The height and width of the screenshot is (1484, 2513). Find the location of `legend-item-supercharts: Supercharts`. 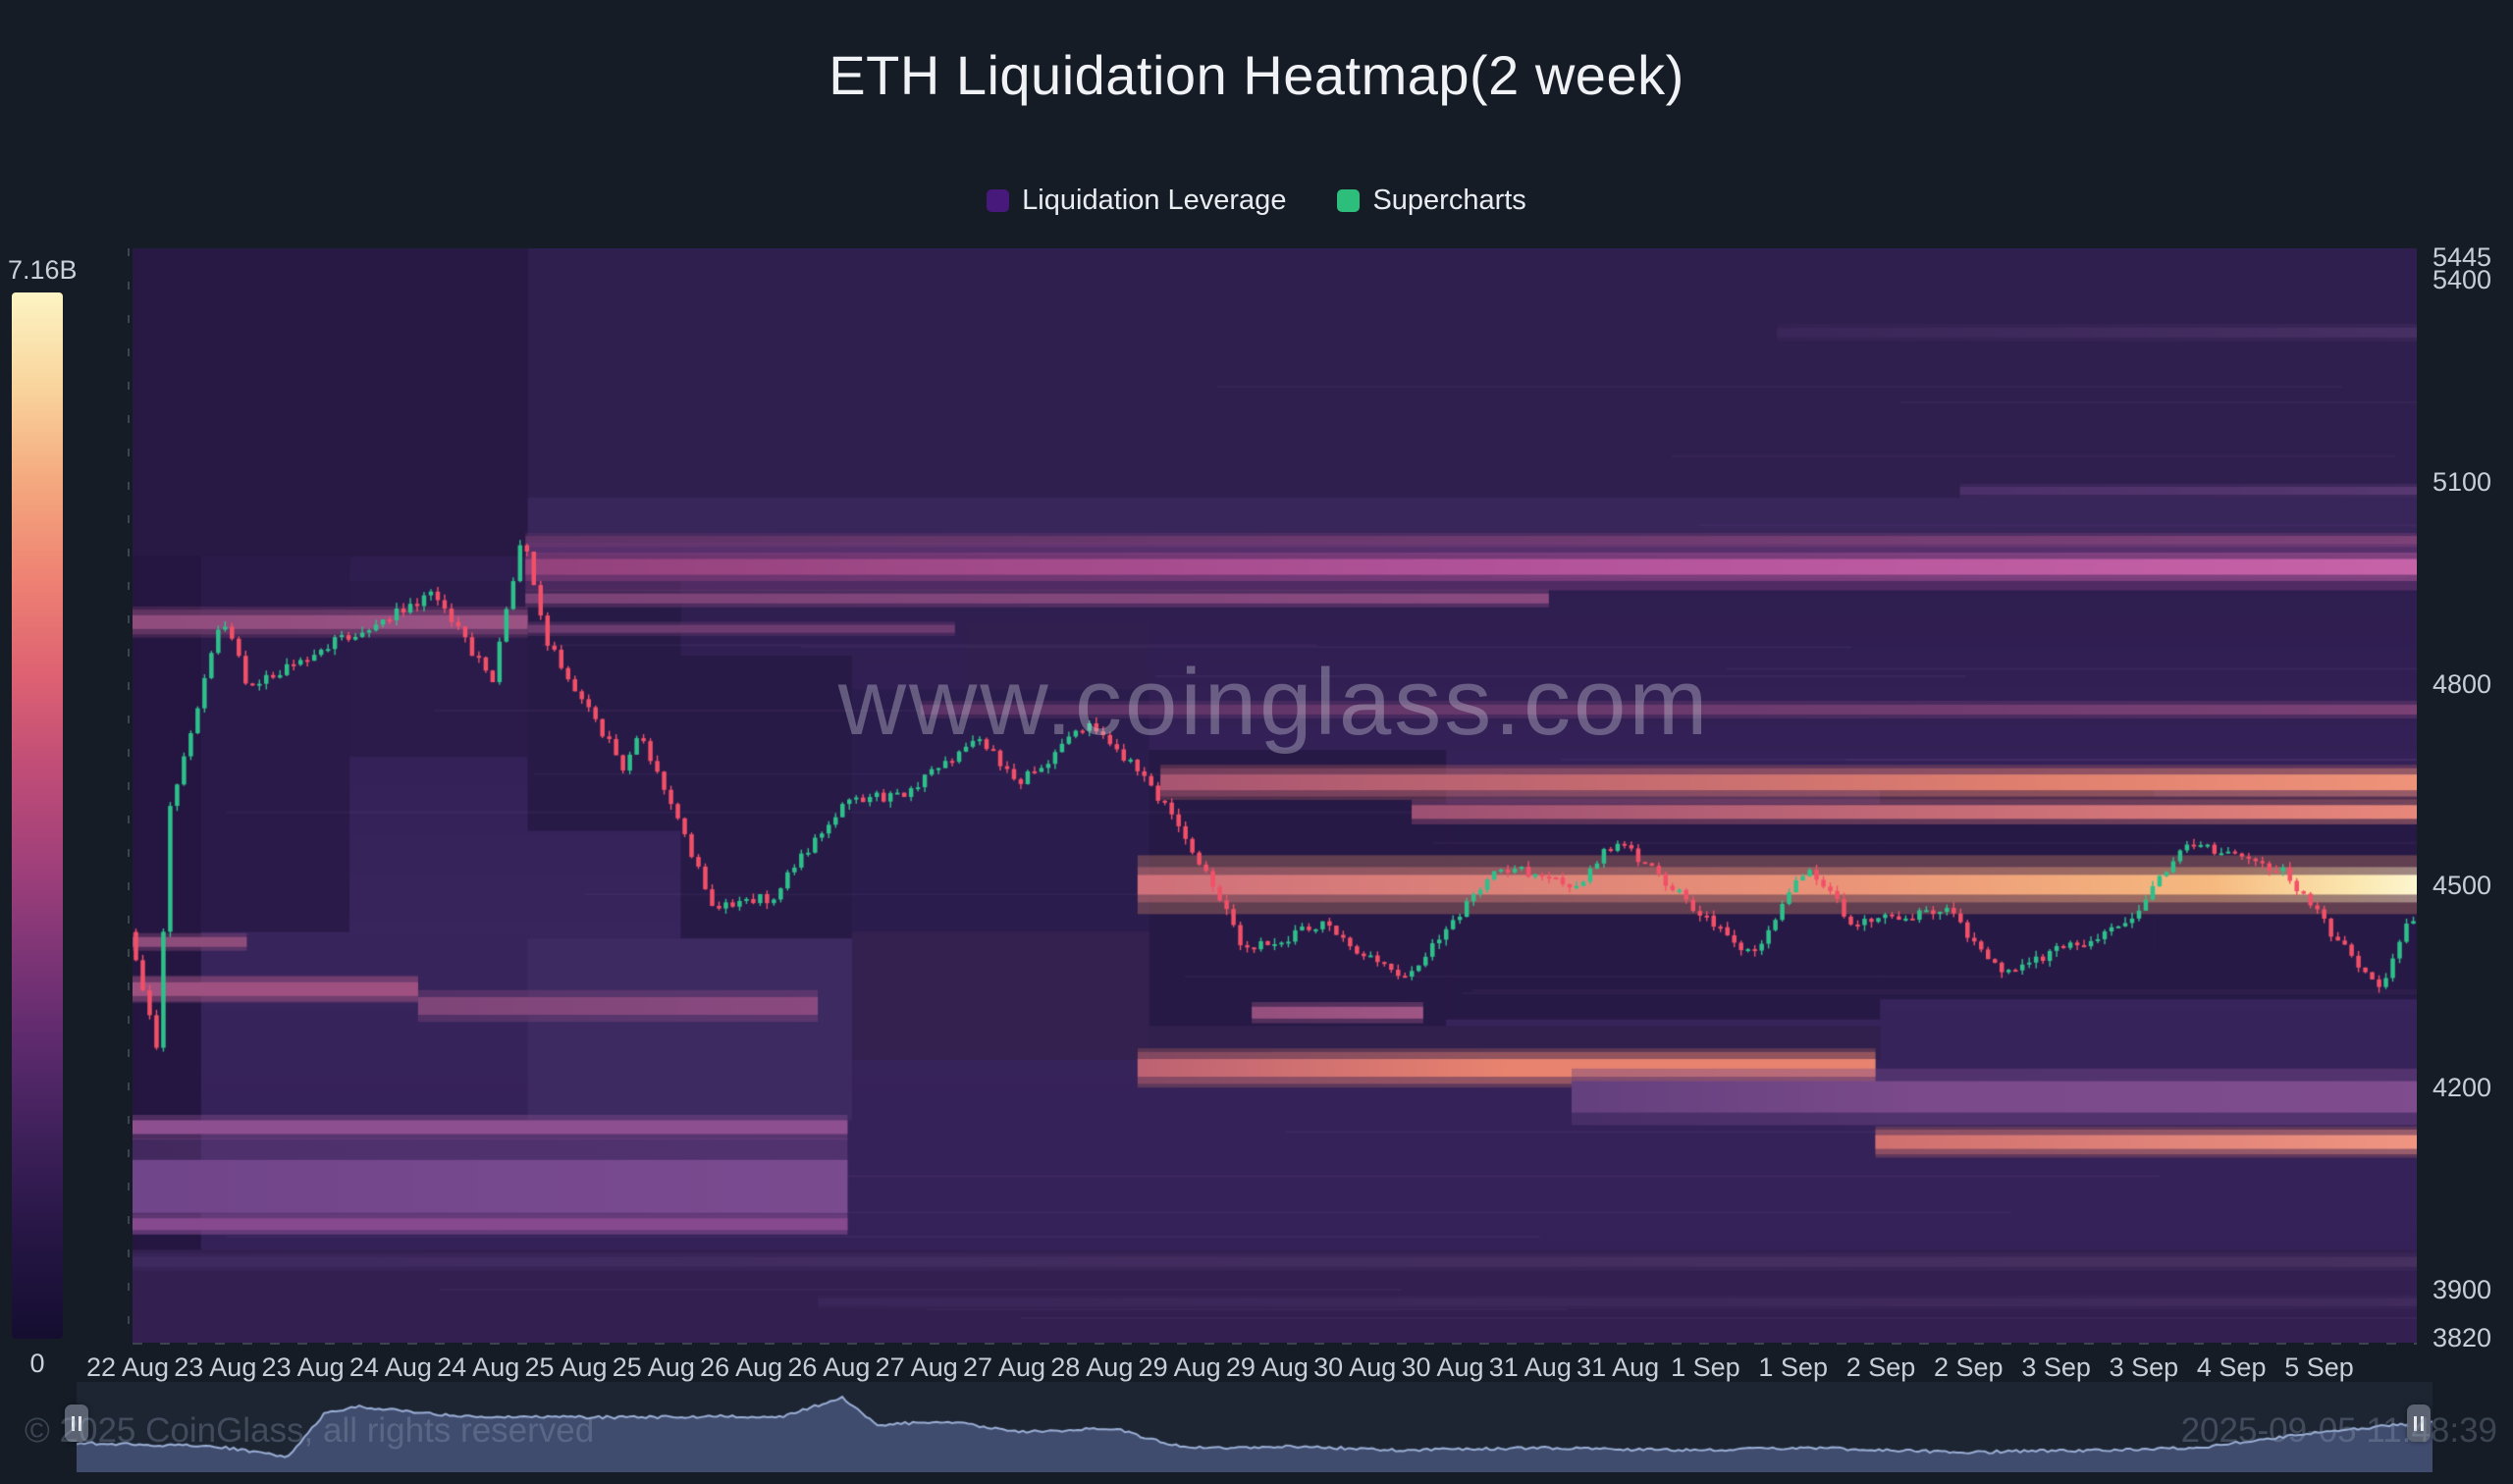

legend-item-supercharts: Supercharts is located at coordinates (1431, 201).